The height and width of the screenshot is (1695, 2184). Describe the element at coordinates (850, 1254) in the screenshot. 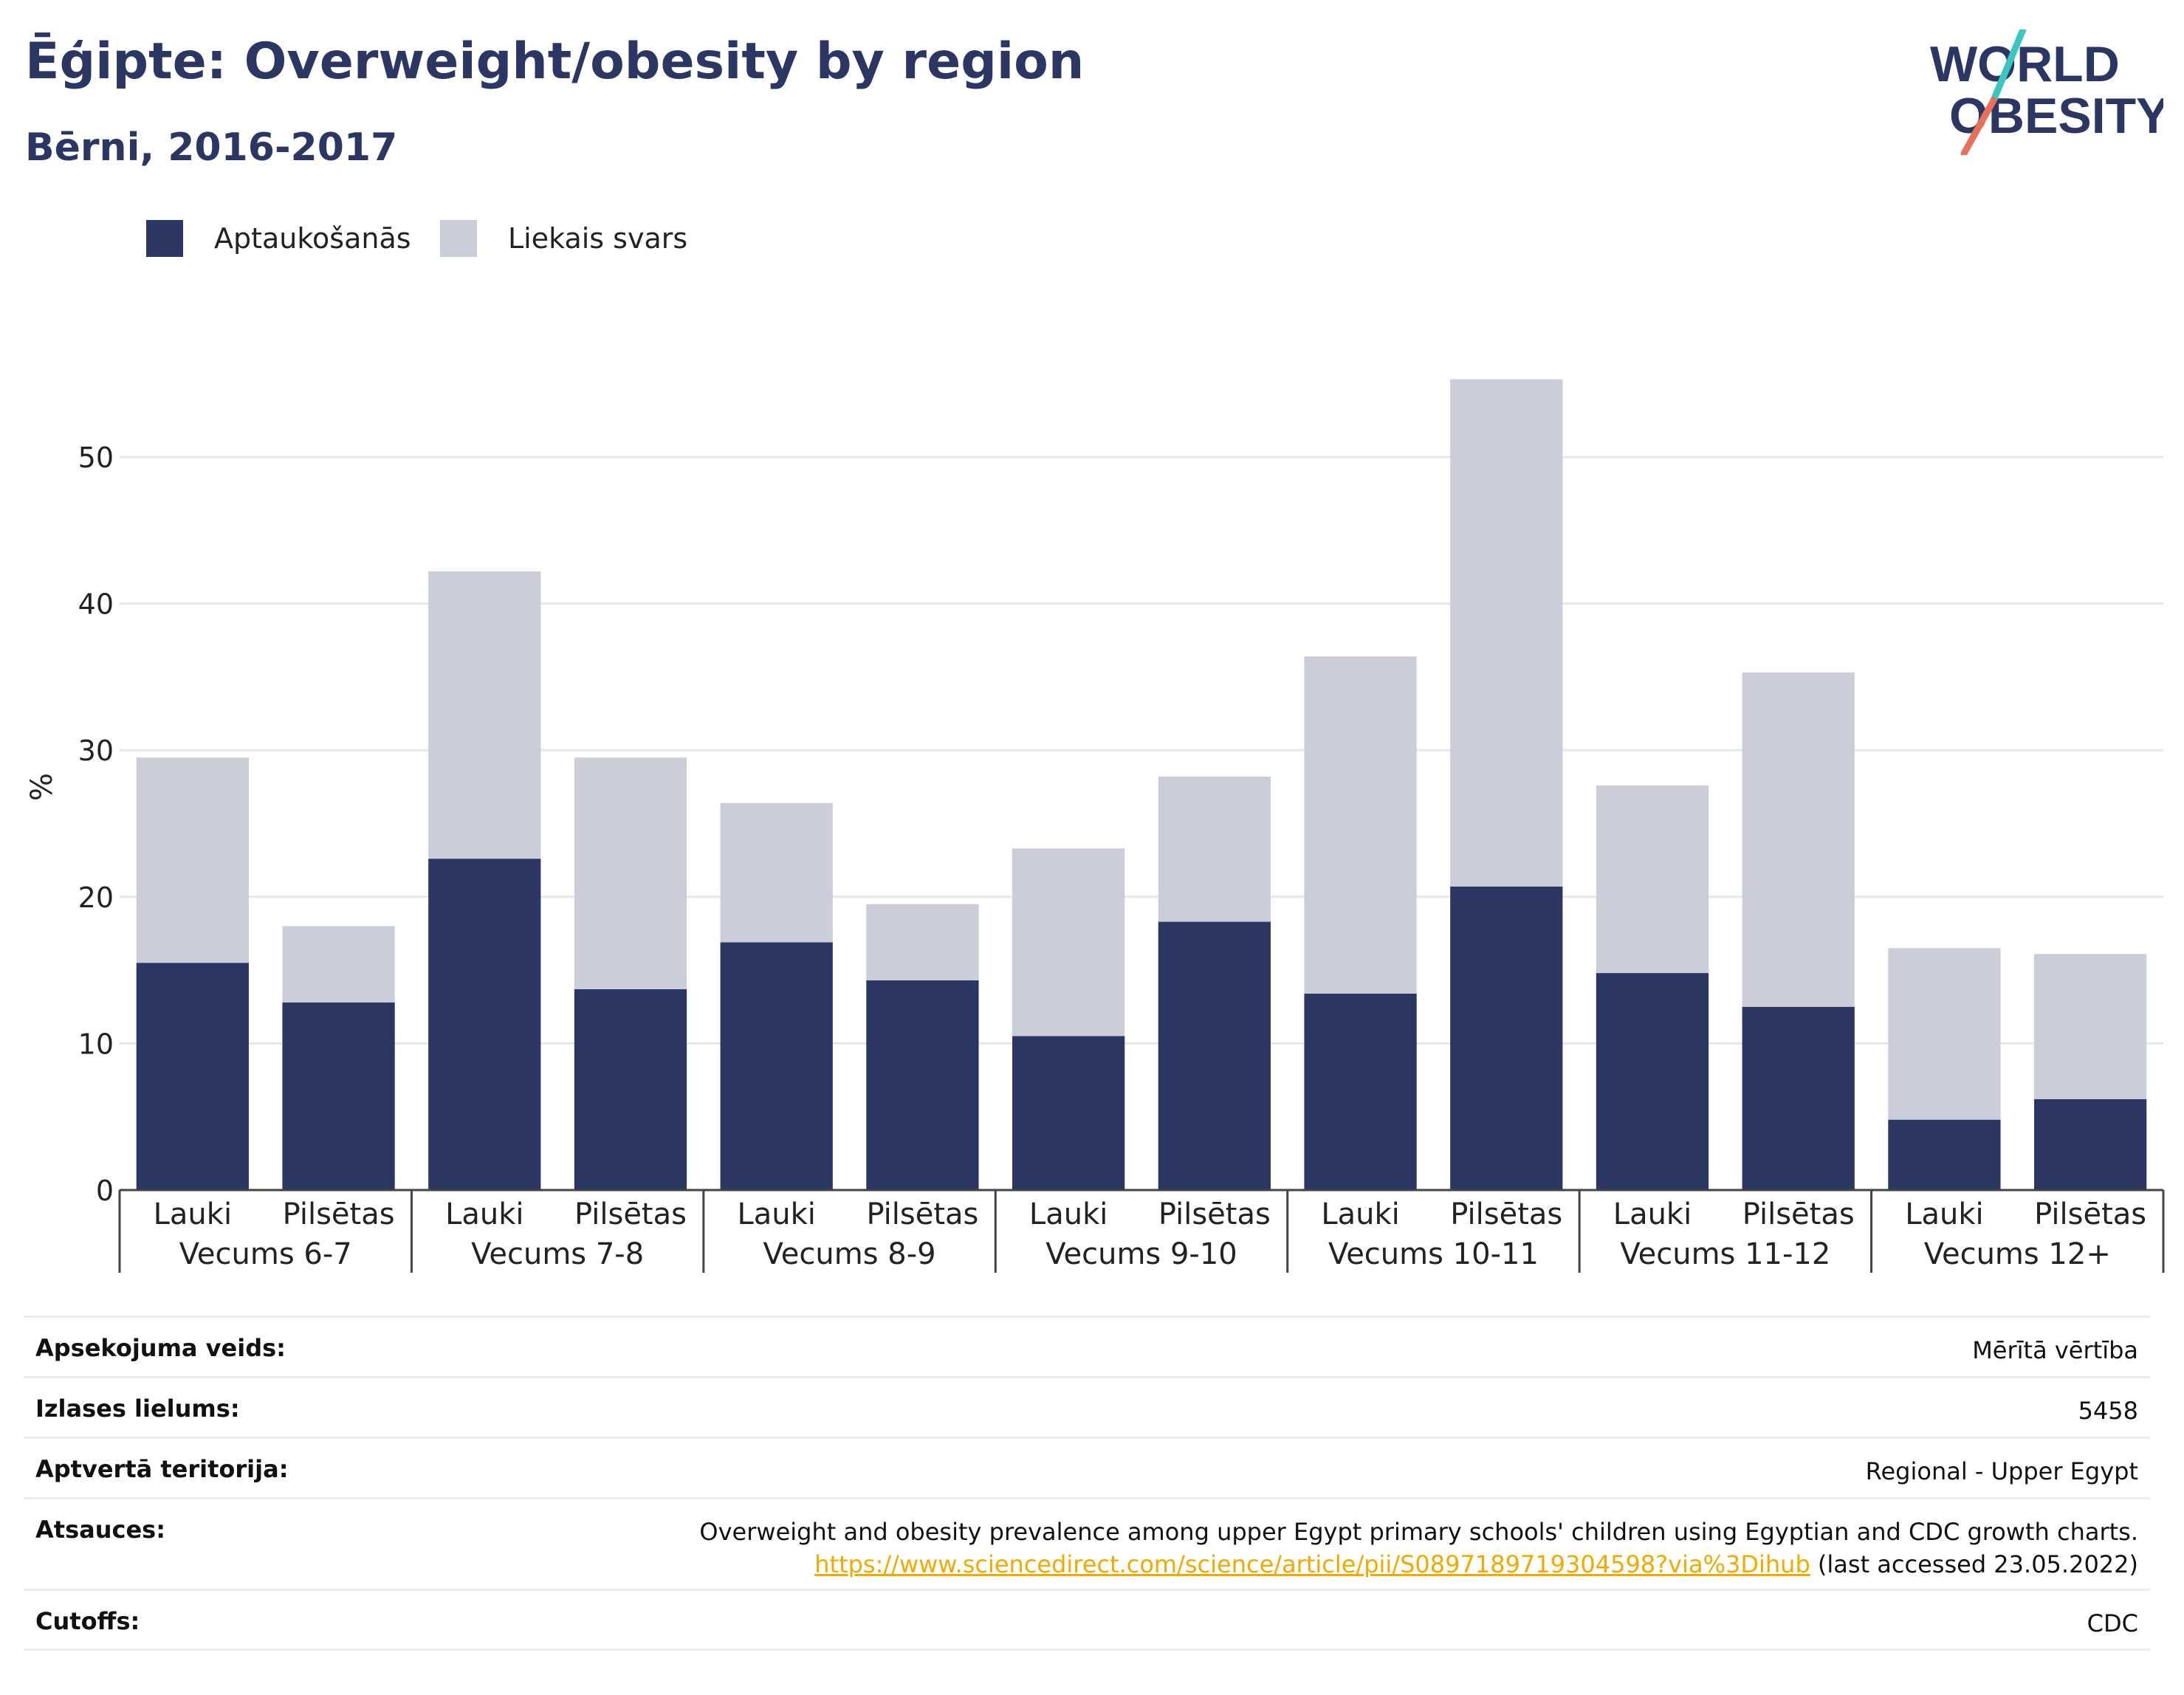

I see `group-label: Vecums 8-9` at that location.